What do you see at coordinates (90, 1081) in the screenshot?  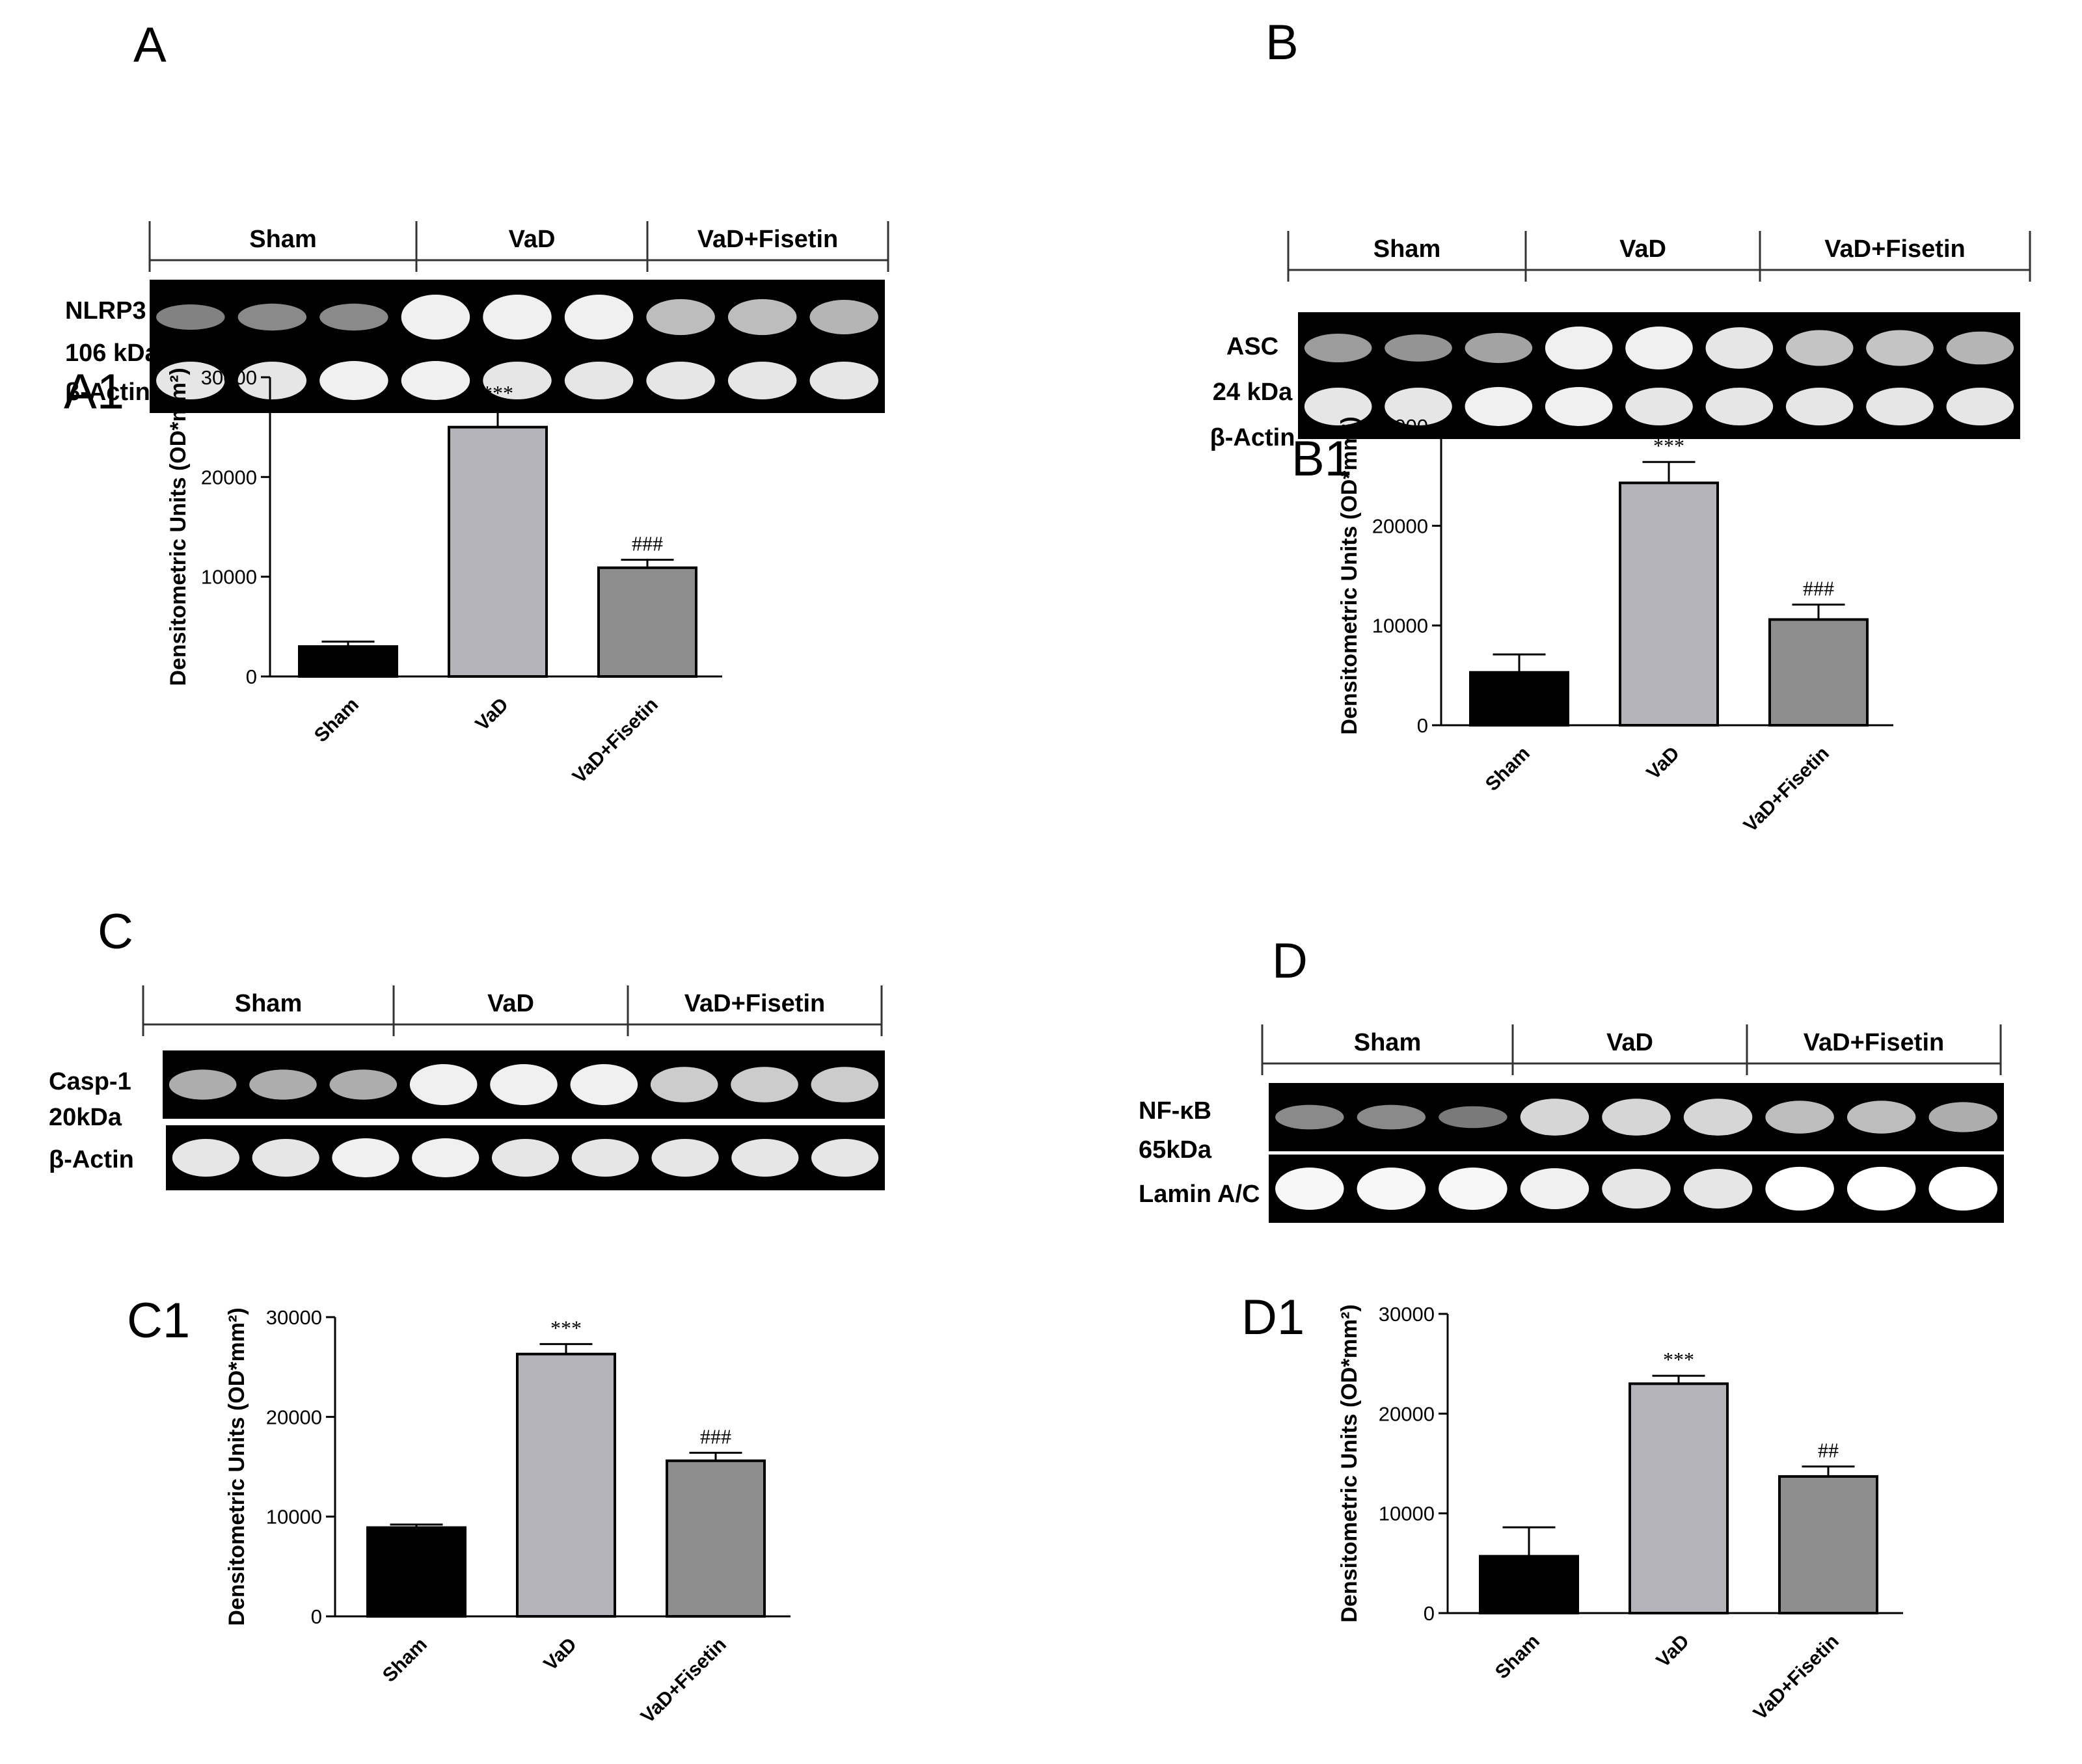 I see `target-protein-label: Casp-1` at bounding box center [90, 1081].